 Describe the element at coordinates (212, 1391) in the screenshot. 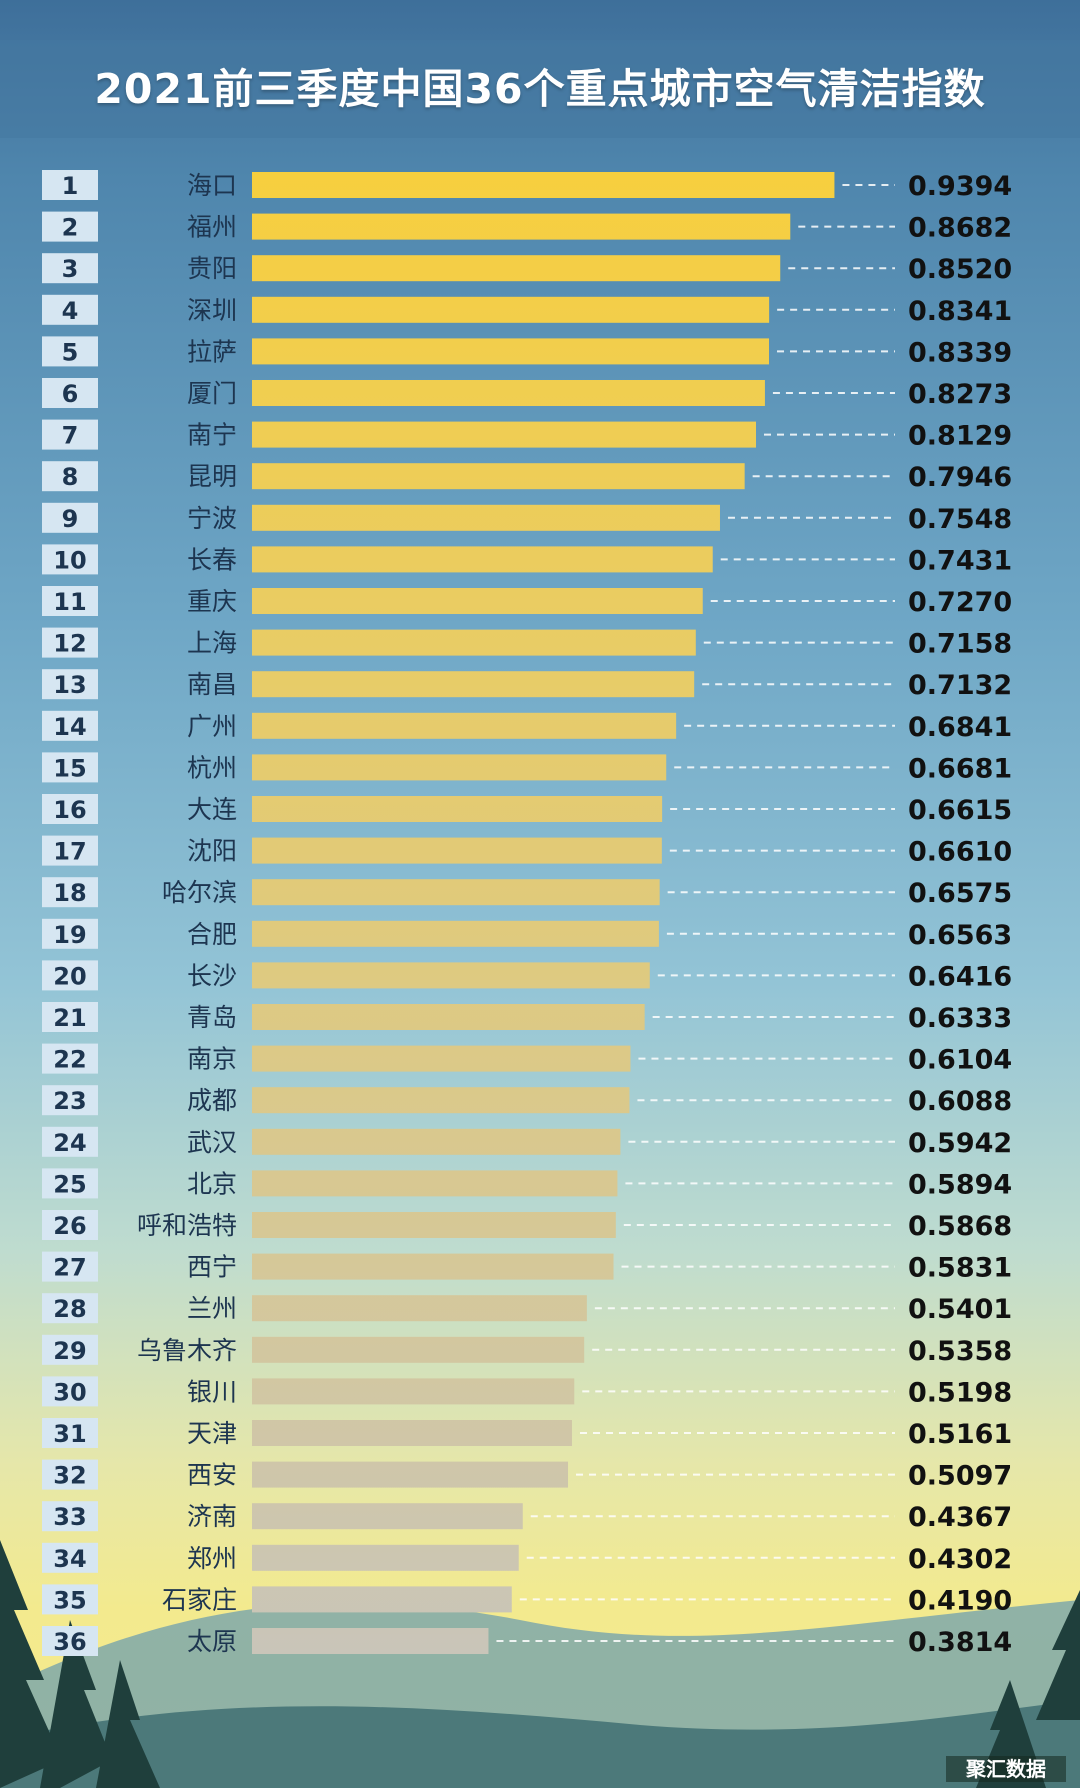

I see `city-label: 银川` at that location.